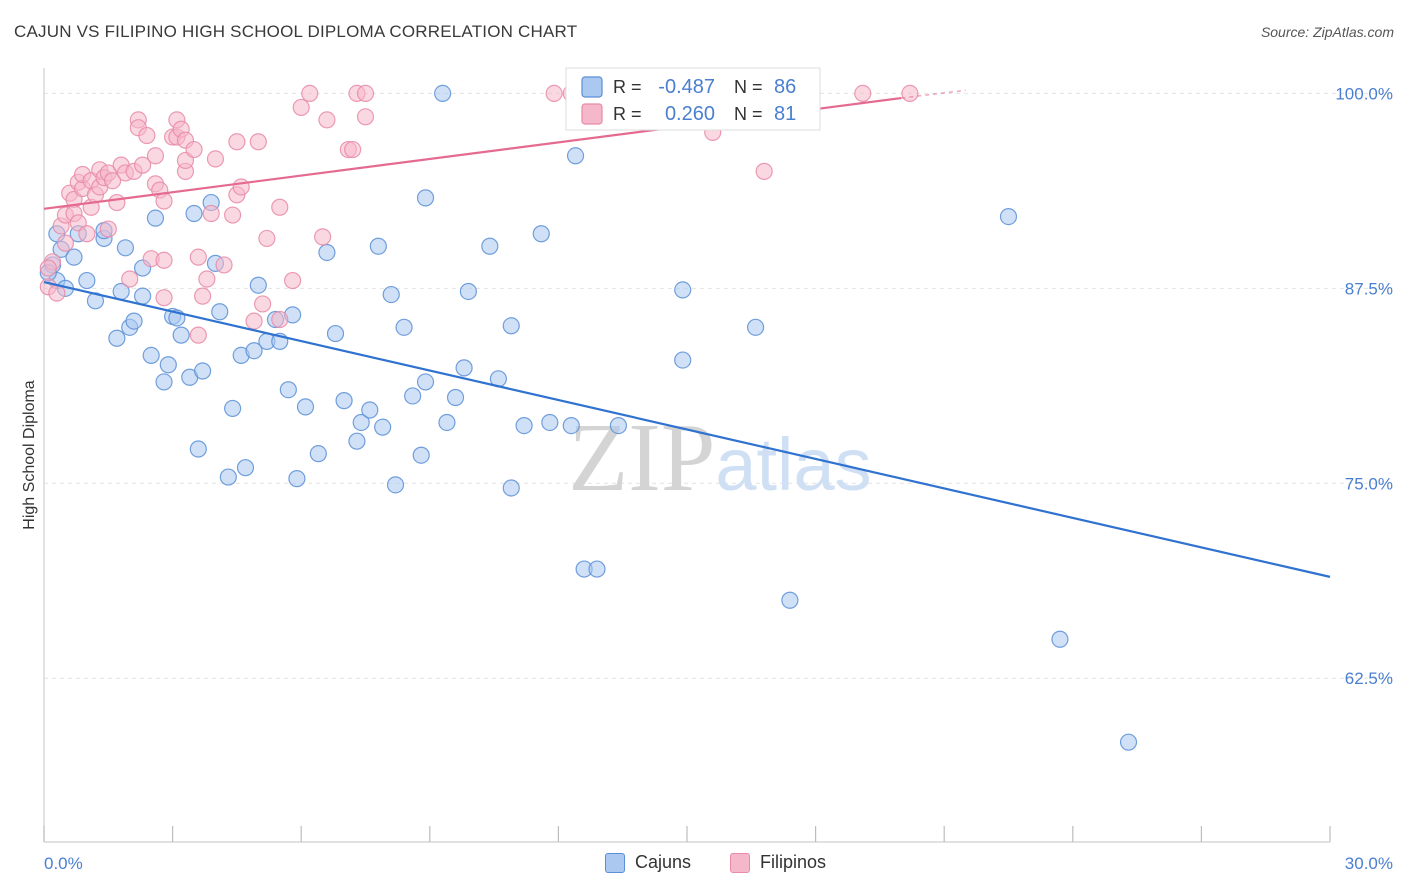 The height and width of the screenshot is (892, 1406). I want to click on legend-box: R = -0.487 N = 86 R = 0.260 N = 81, so click(693, 99).